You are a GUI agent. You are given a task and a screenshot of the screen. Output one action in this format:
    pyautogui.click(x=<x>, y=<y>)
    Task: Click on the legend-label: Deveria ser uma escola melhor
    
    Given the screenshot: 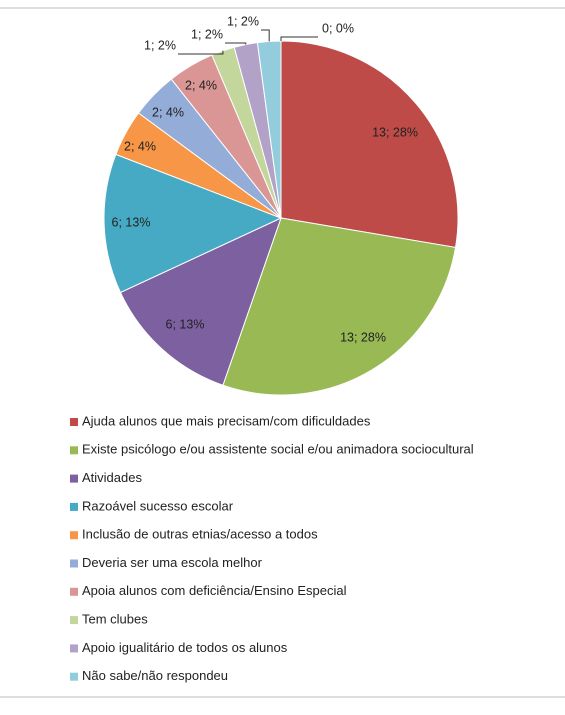 What is the action you would take?
    pyautogui.click(x=172, y=562)
    